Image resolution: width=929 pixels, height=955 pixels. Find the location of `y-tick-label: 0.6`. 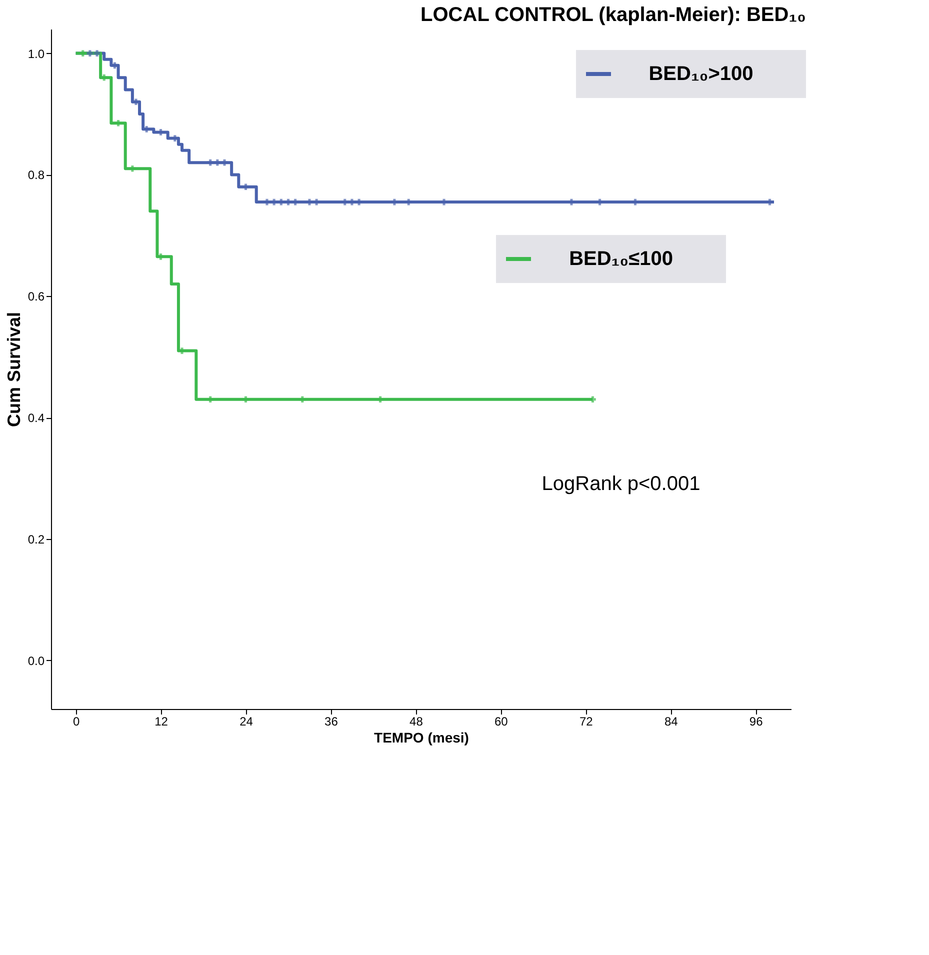

y-tick-label: 0.6 is located at coordinates (36, 297).